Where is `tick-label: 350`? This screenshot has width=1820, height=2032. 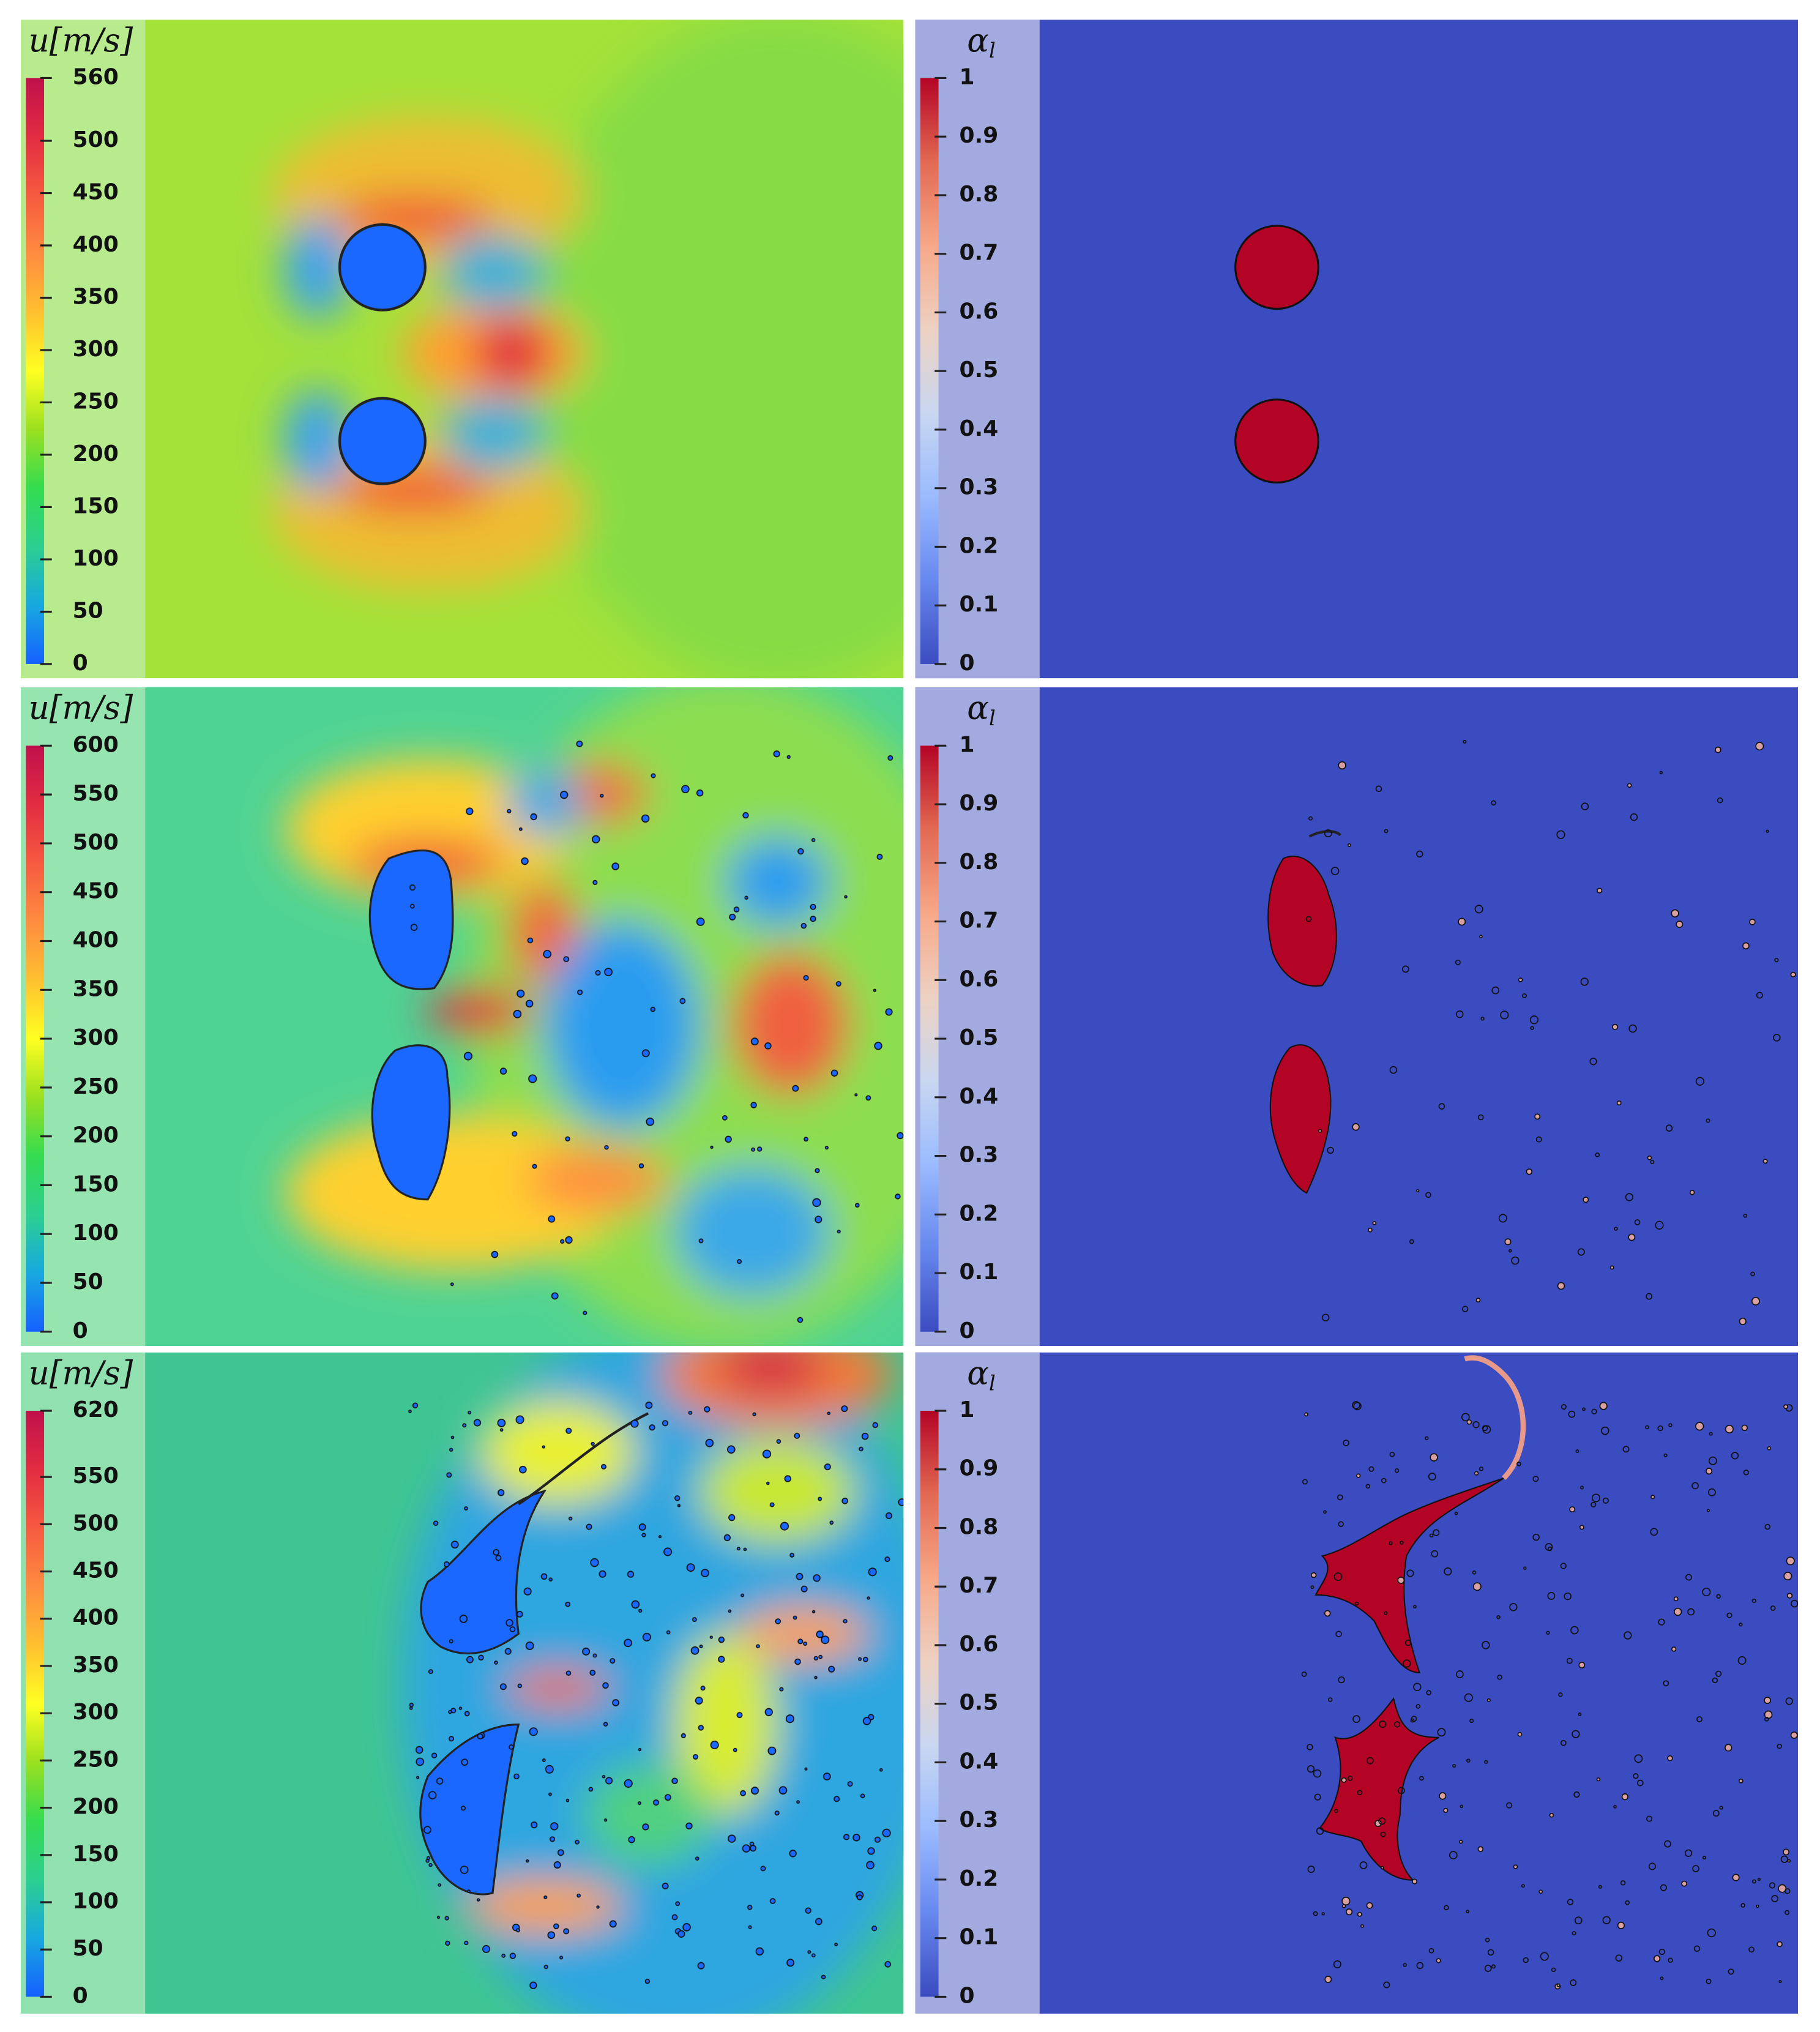
tick-label: 350 is located at coordinates (96, 296).